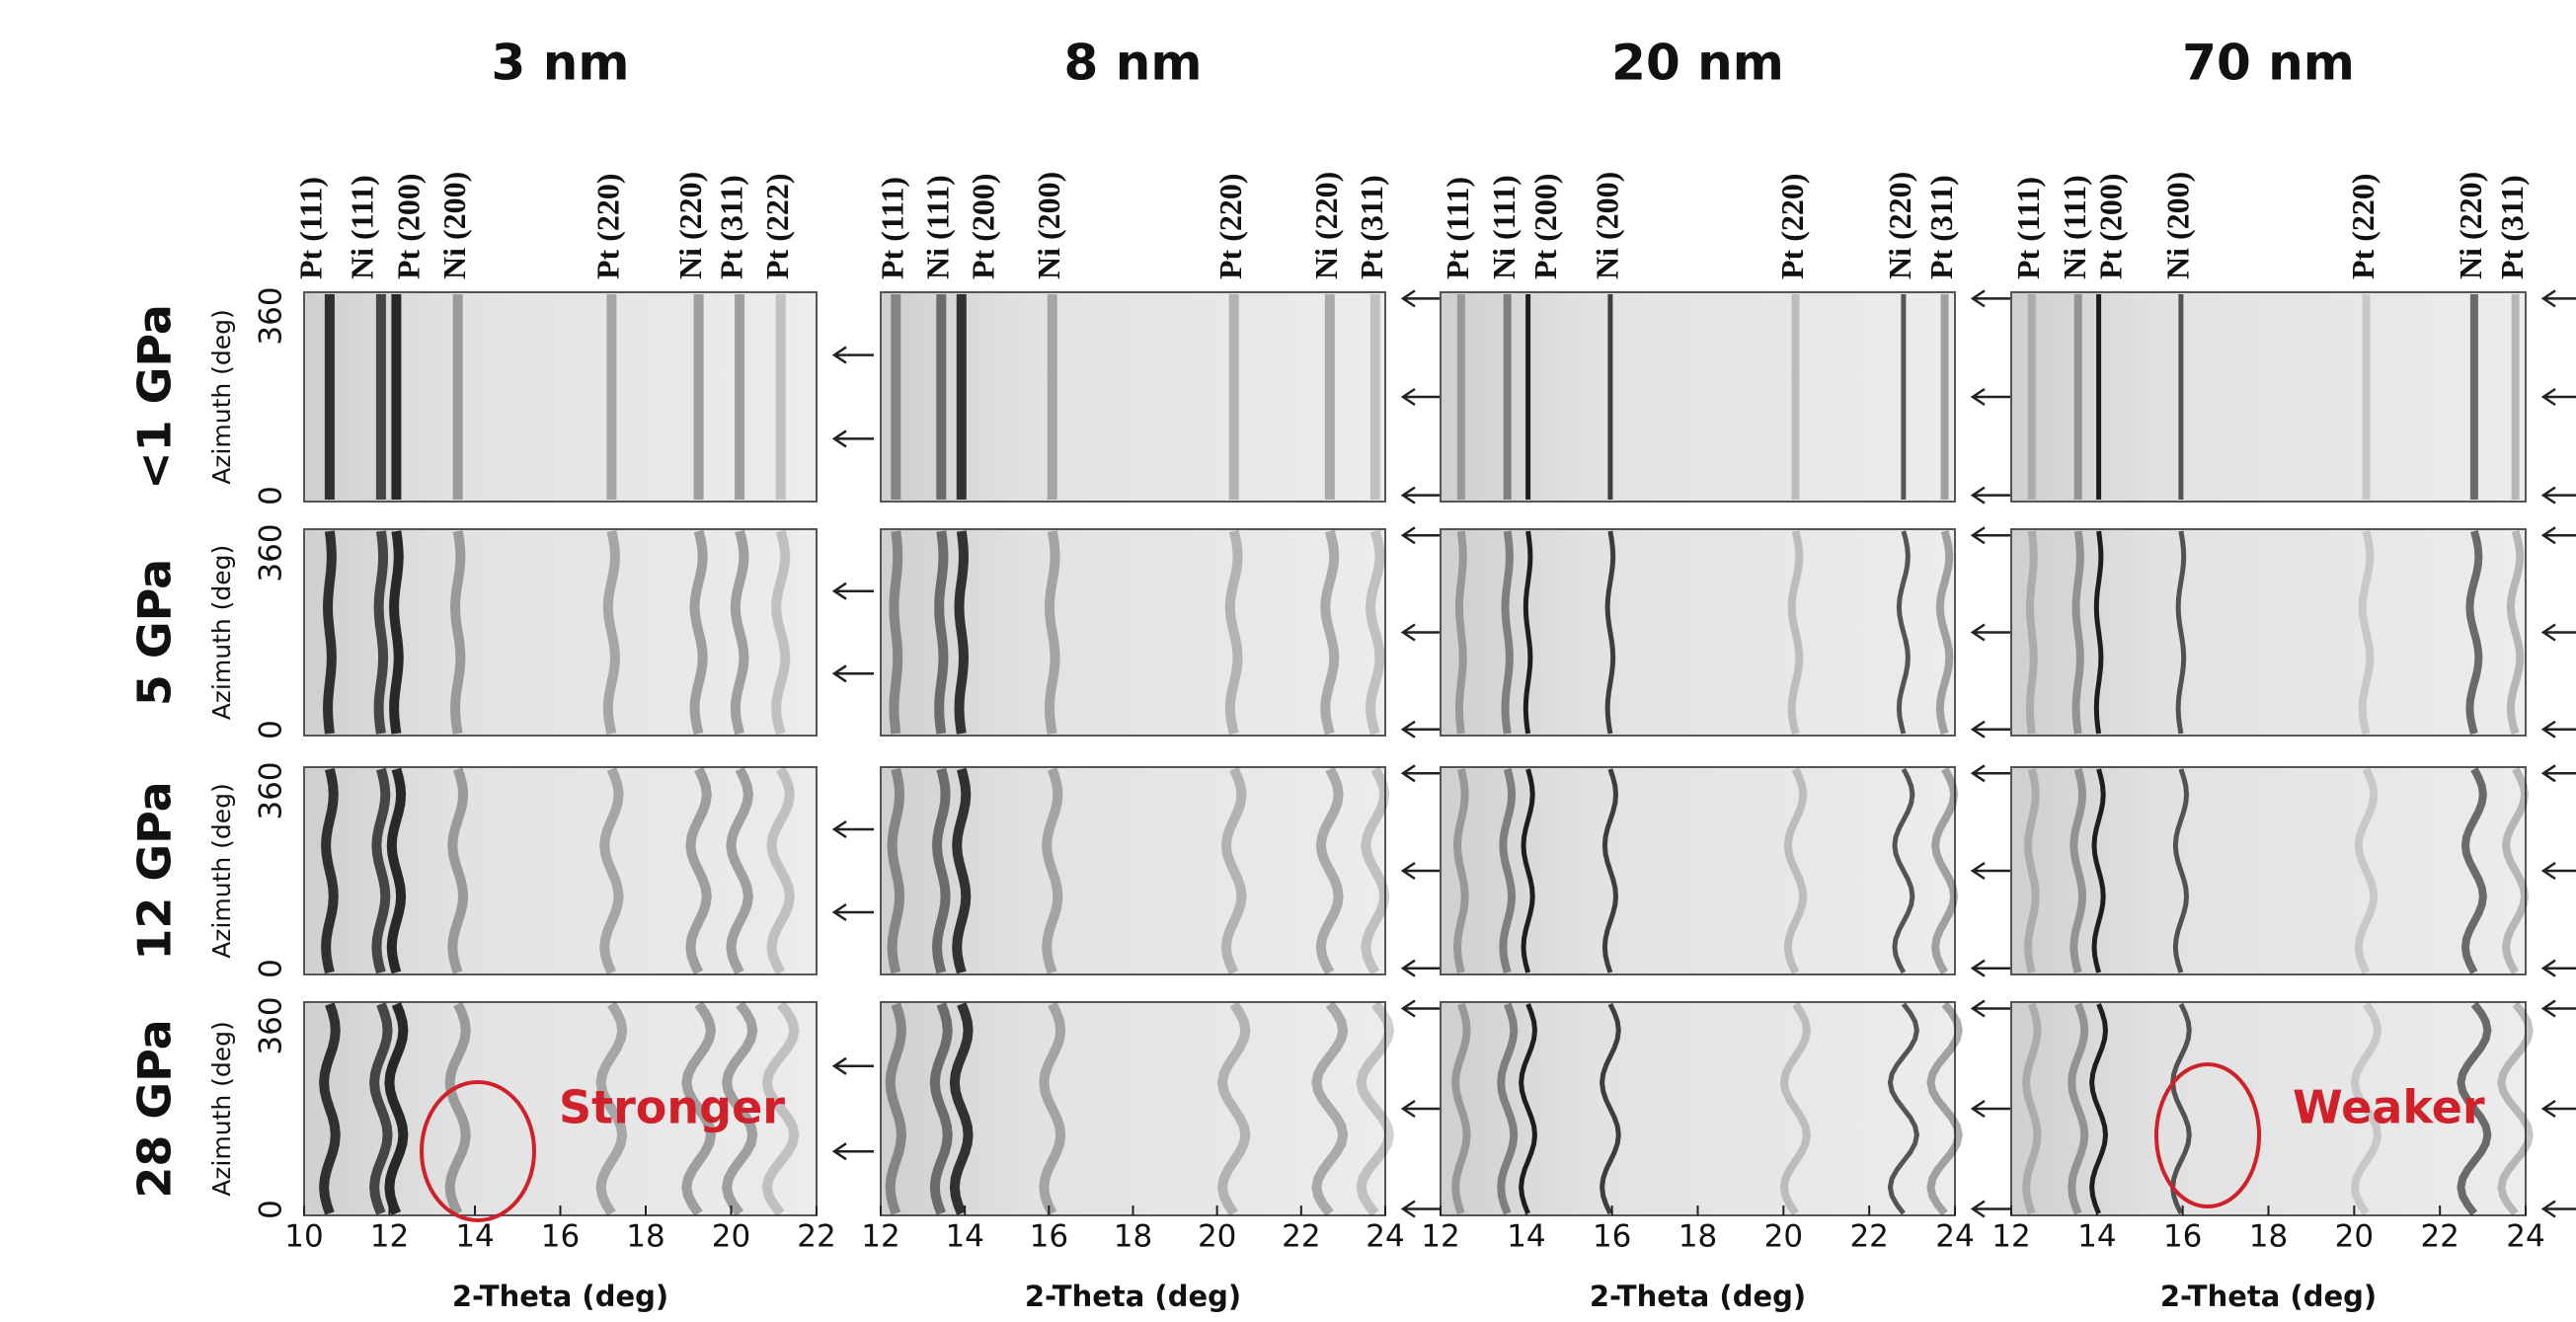 The image size is (2576, 1322). Describe the element at coordinates (880, 1237) in the screenshot. I see `x-tick-label: 12` at that location.